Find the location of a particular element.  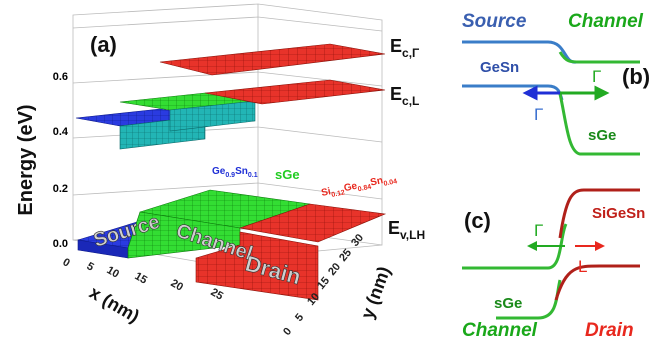

conduction-bands is located at coordinates (230, 96).